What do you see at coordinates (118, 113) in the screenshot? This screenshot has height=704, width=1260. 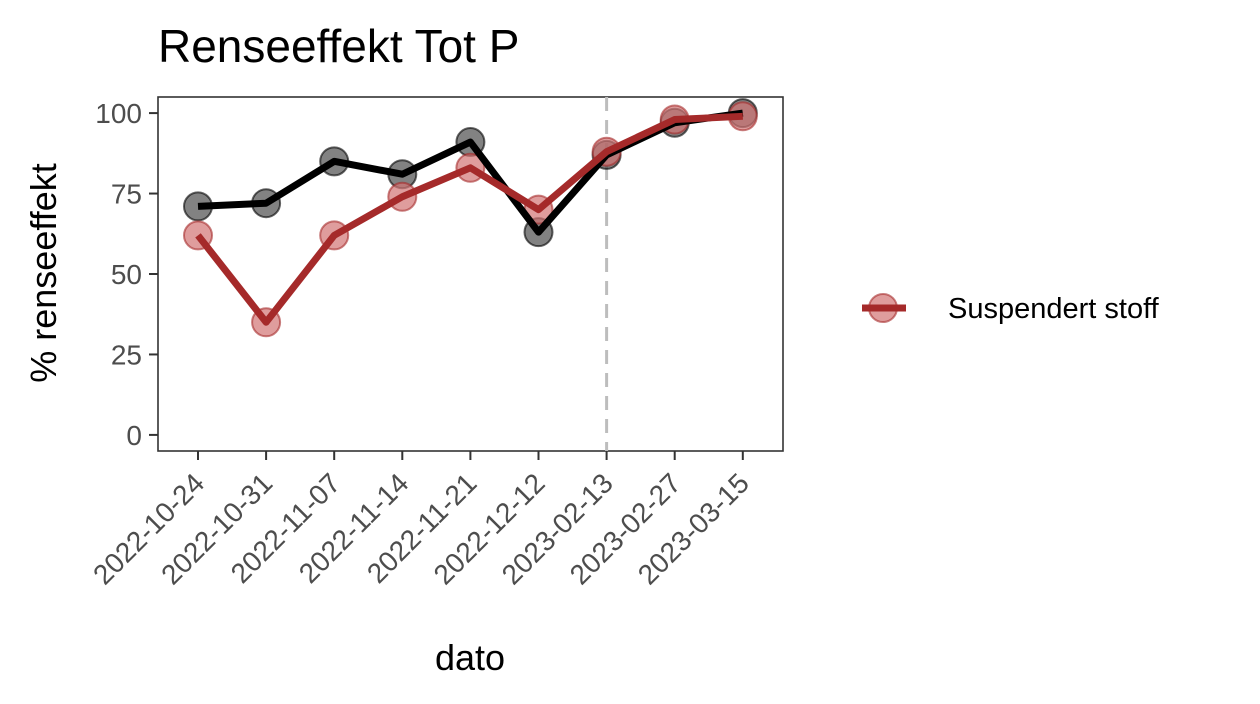 I see `y-tick-label: 100` at bounding box center [118, 113].